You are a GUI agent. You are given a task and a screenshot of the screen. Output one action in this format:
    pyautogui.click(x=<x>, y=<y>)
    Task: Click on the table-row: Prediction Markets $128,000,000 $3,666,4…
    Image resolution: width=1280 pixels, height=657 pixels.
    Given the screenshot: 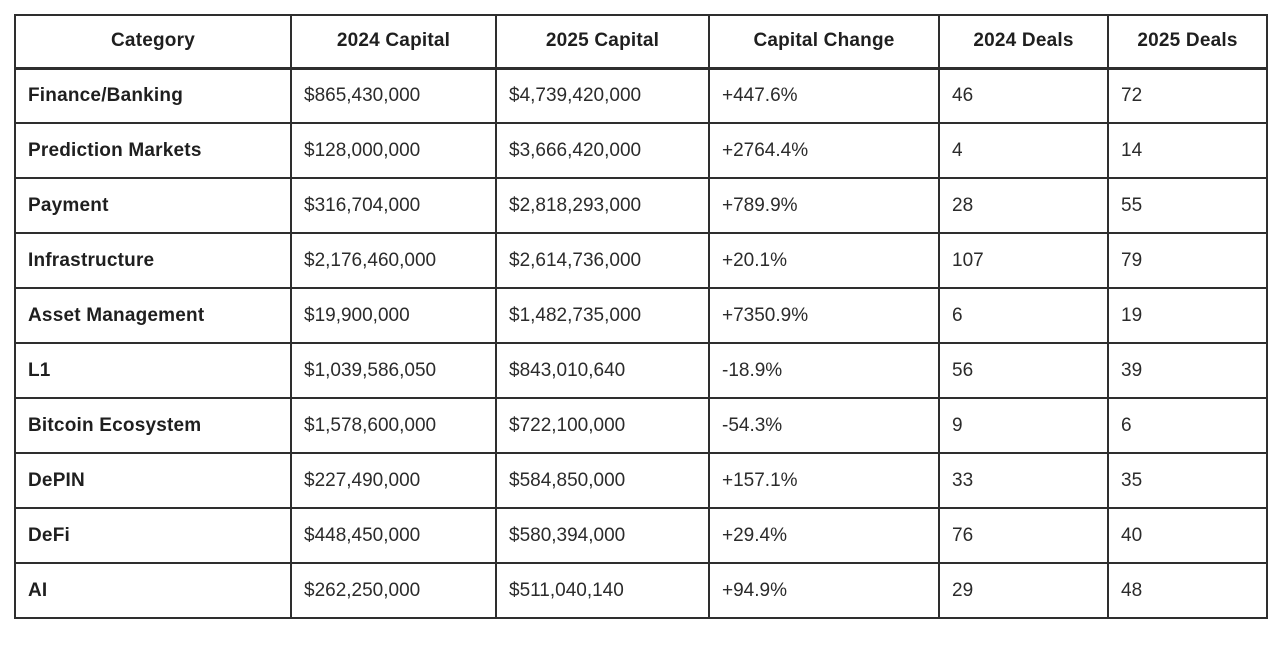 What is the action you would take?
    pyautogui.click(x=641, y=150)
    